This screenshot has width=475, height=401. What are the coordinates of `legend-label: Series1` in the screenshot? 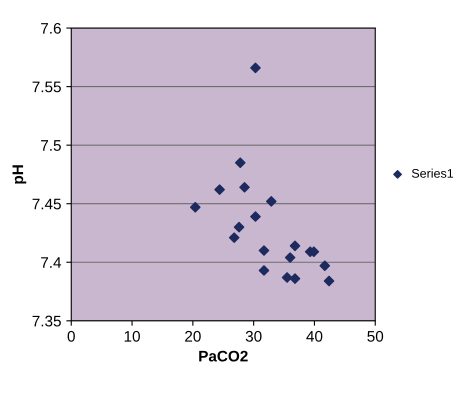 It's located at (433, 173).